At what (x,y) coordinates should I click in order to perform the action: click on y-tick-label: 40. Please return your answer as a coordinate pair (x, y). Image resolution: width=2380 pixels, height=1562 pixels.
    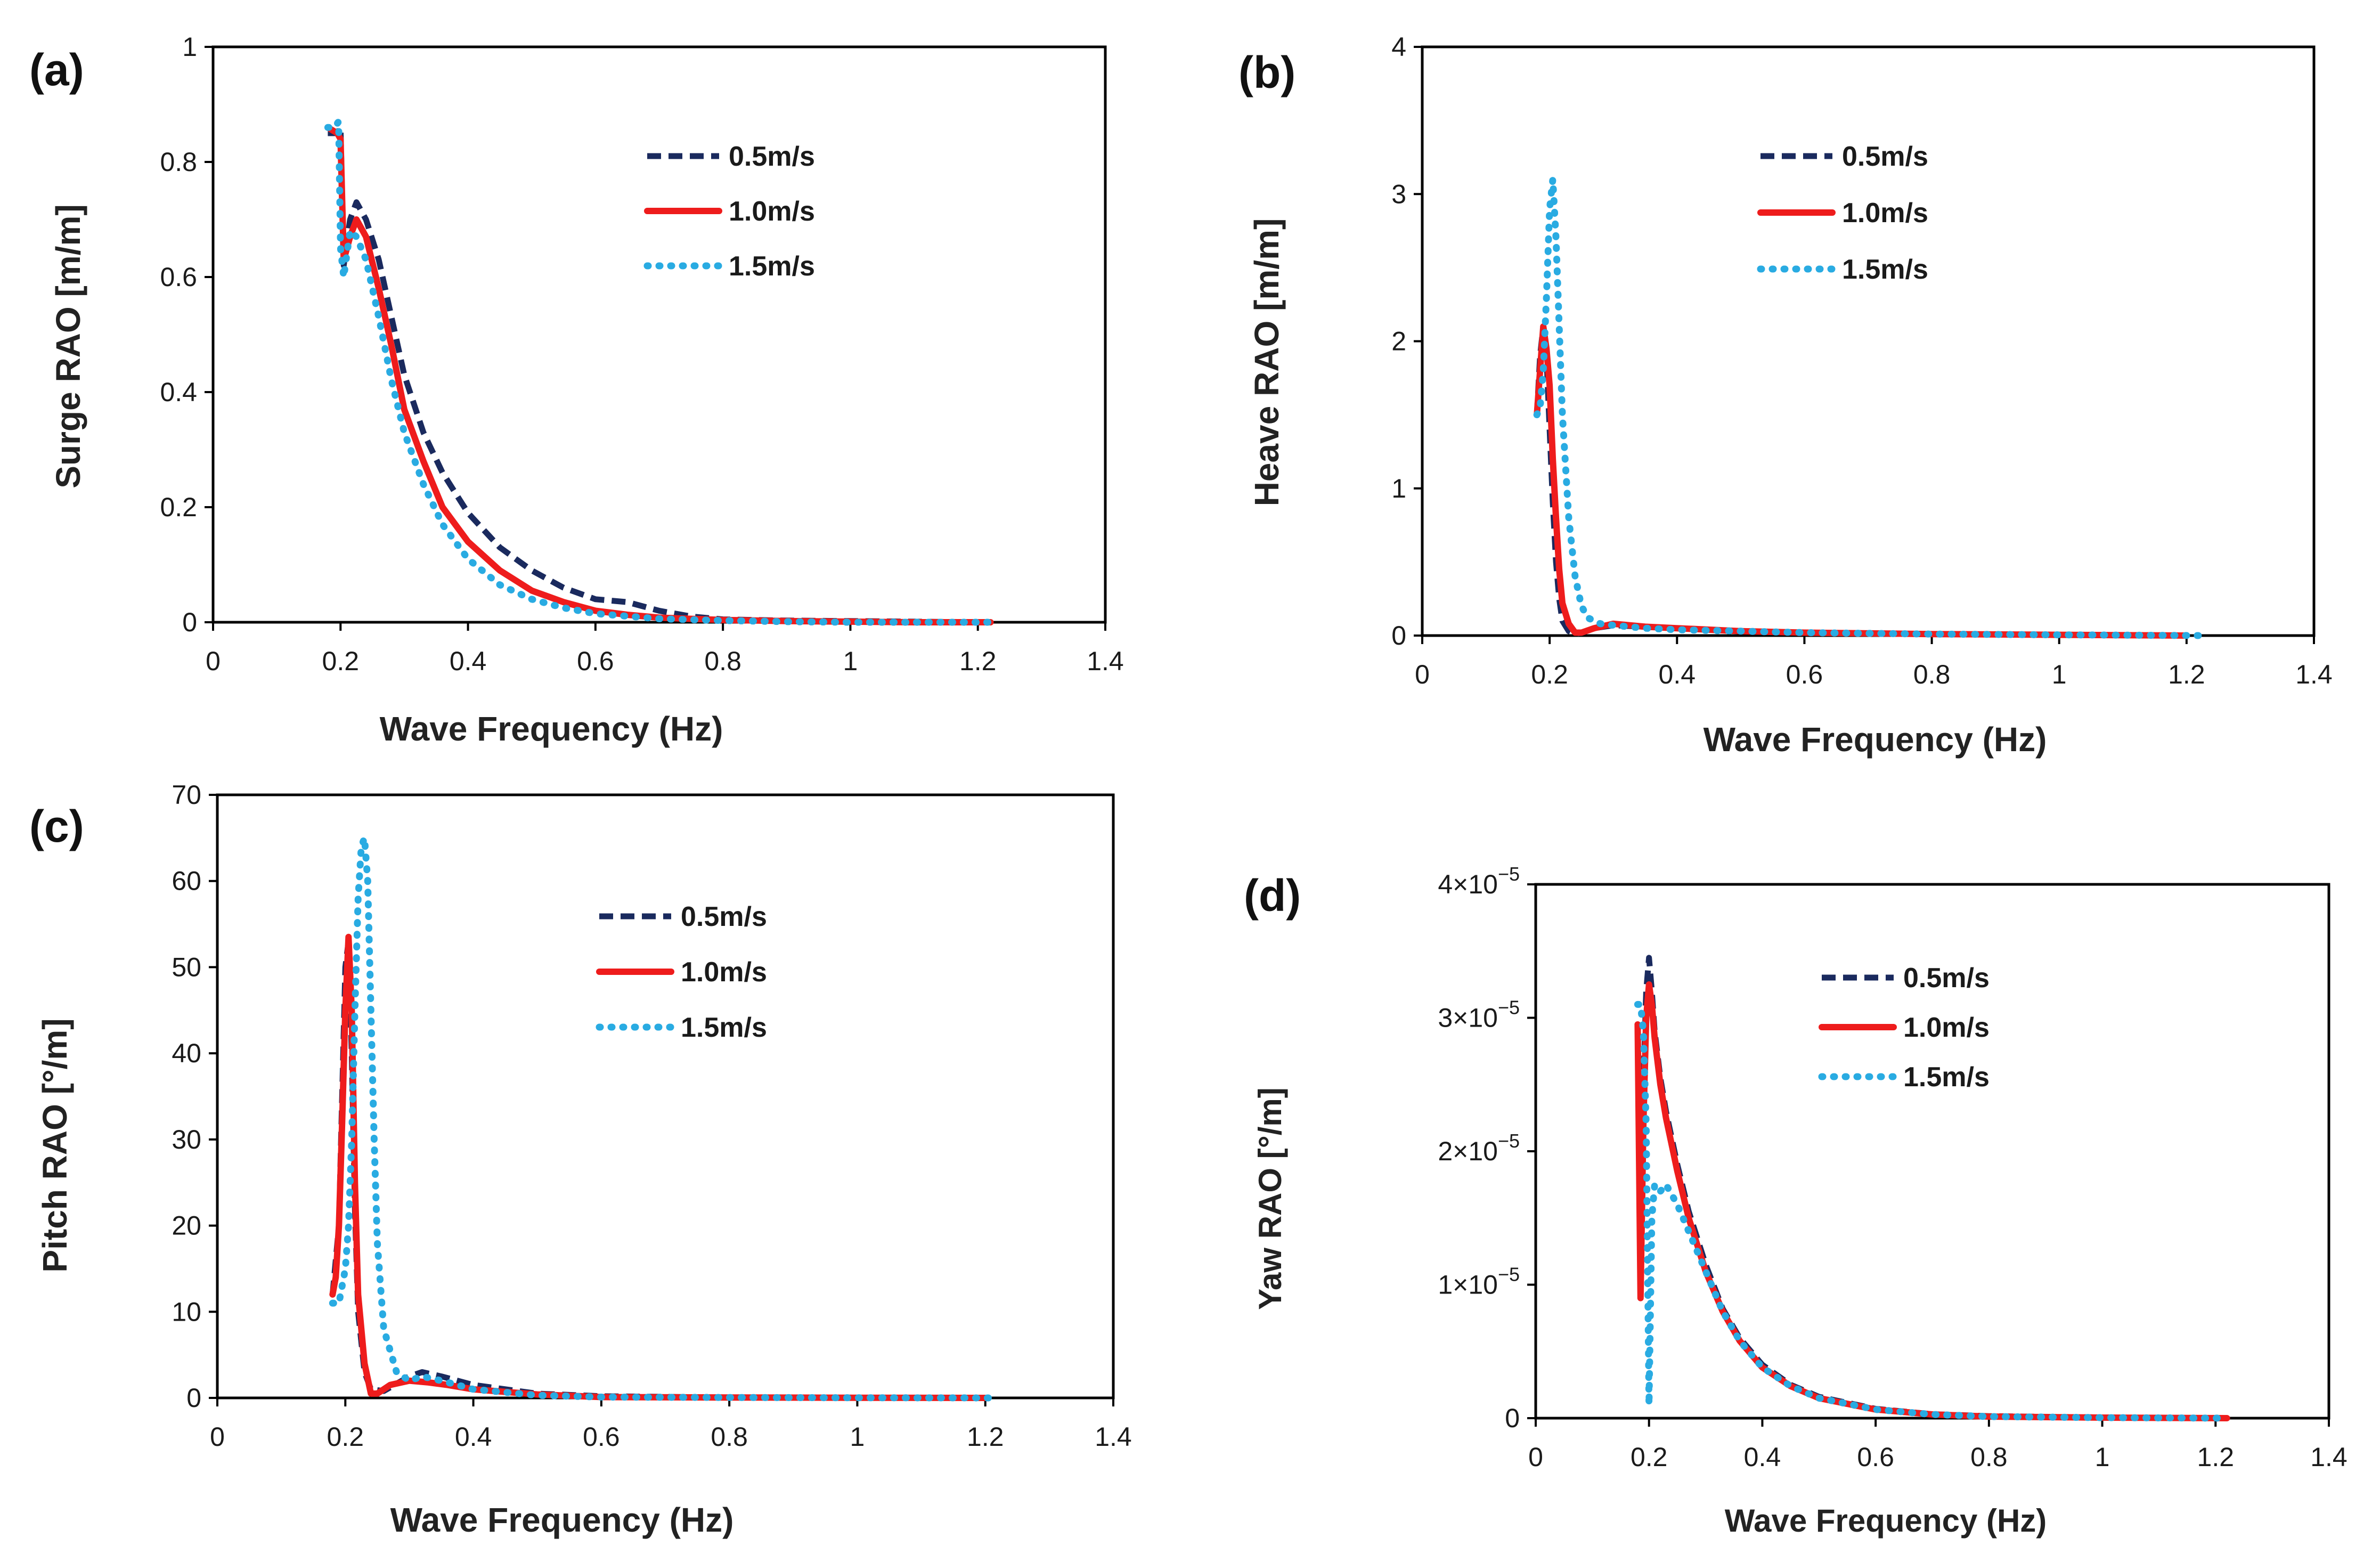
    Looking at the image, I should click on (186, 1053).